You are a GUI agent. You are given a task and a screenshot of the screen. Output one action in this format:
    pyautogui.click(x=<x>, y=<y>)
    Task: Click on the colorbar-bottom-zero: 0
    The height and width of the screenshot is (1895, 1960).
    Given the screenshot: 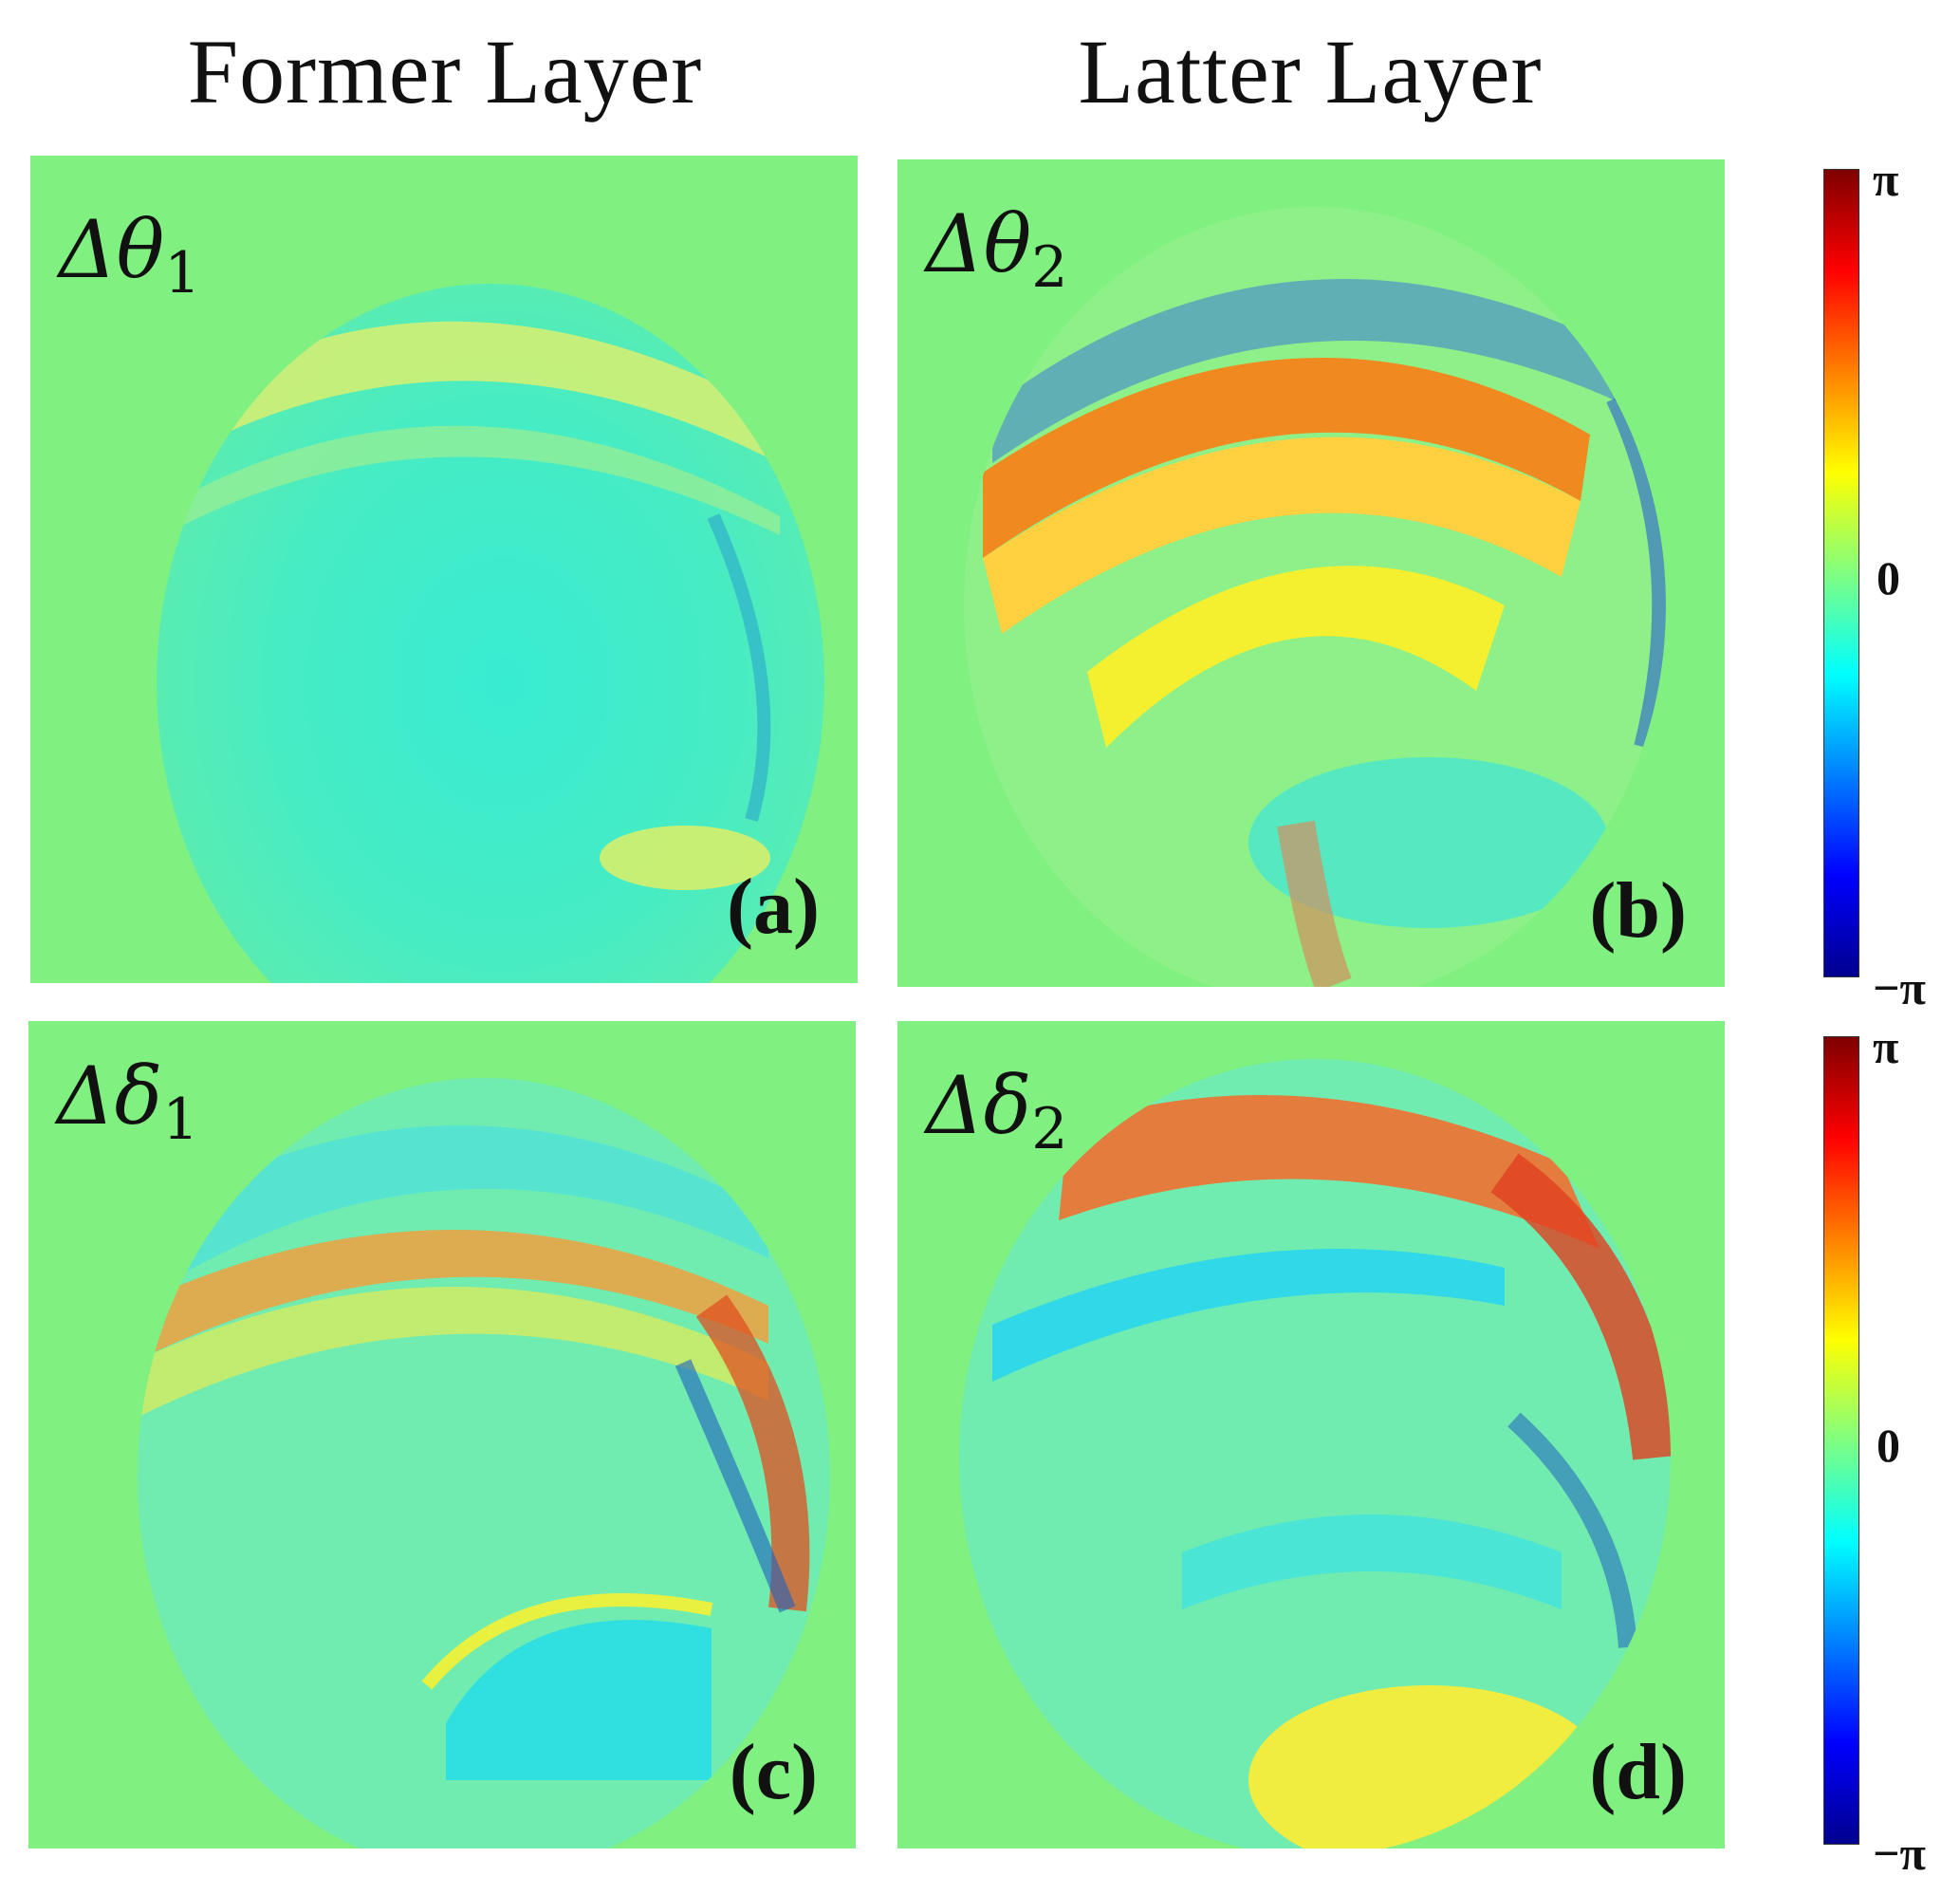 What is the action you would take?
    pyautogui.click(x=1889, y=1445)
    